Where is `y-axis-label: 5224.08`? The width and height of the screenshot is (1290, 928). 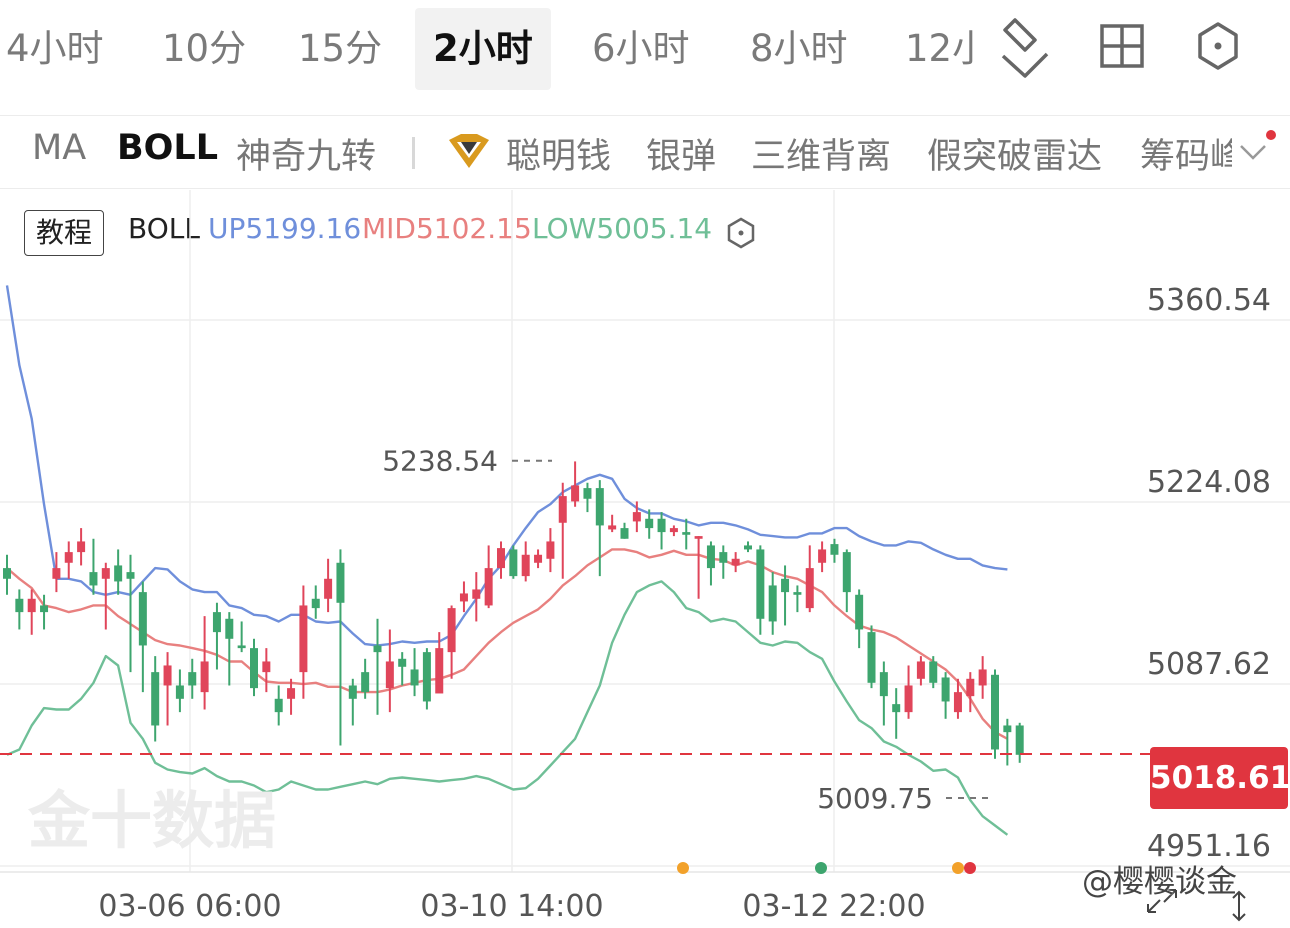 y-axis-label: 5224.08 is located at coordinates (1209, 482).